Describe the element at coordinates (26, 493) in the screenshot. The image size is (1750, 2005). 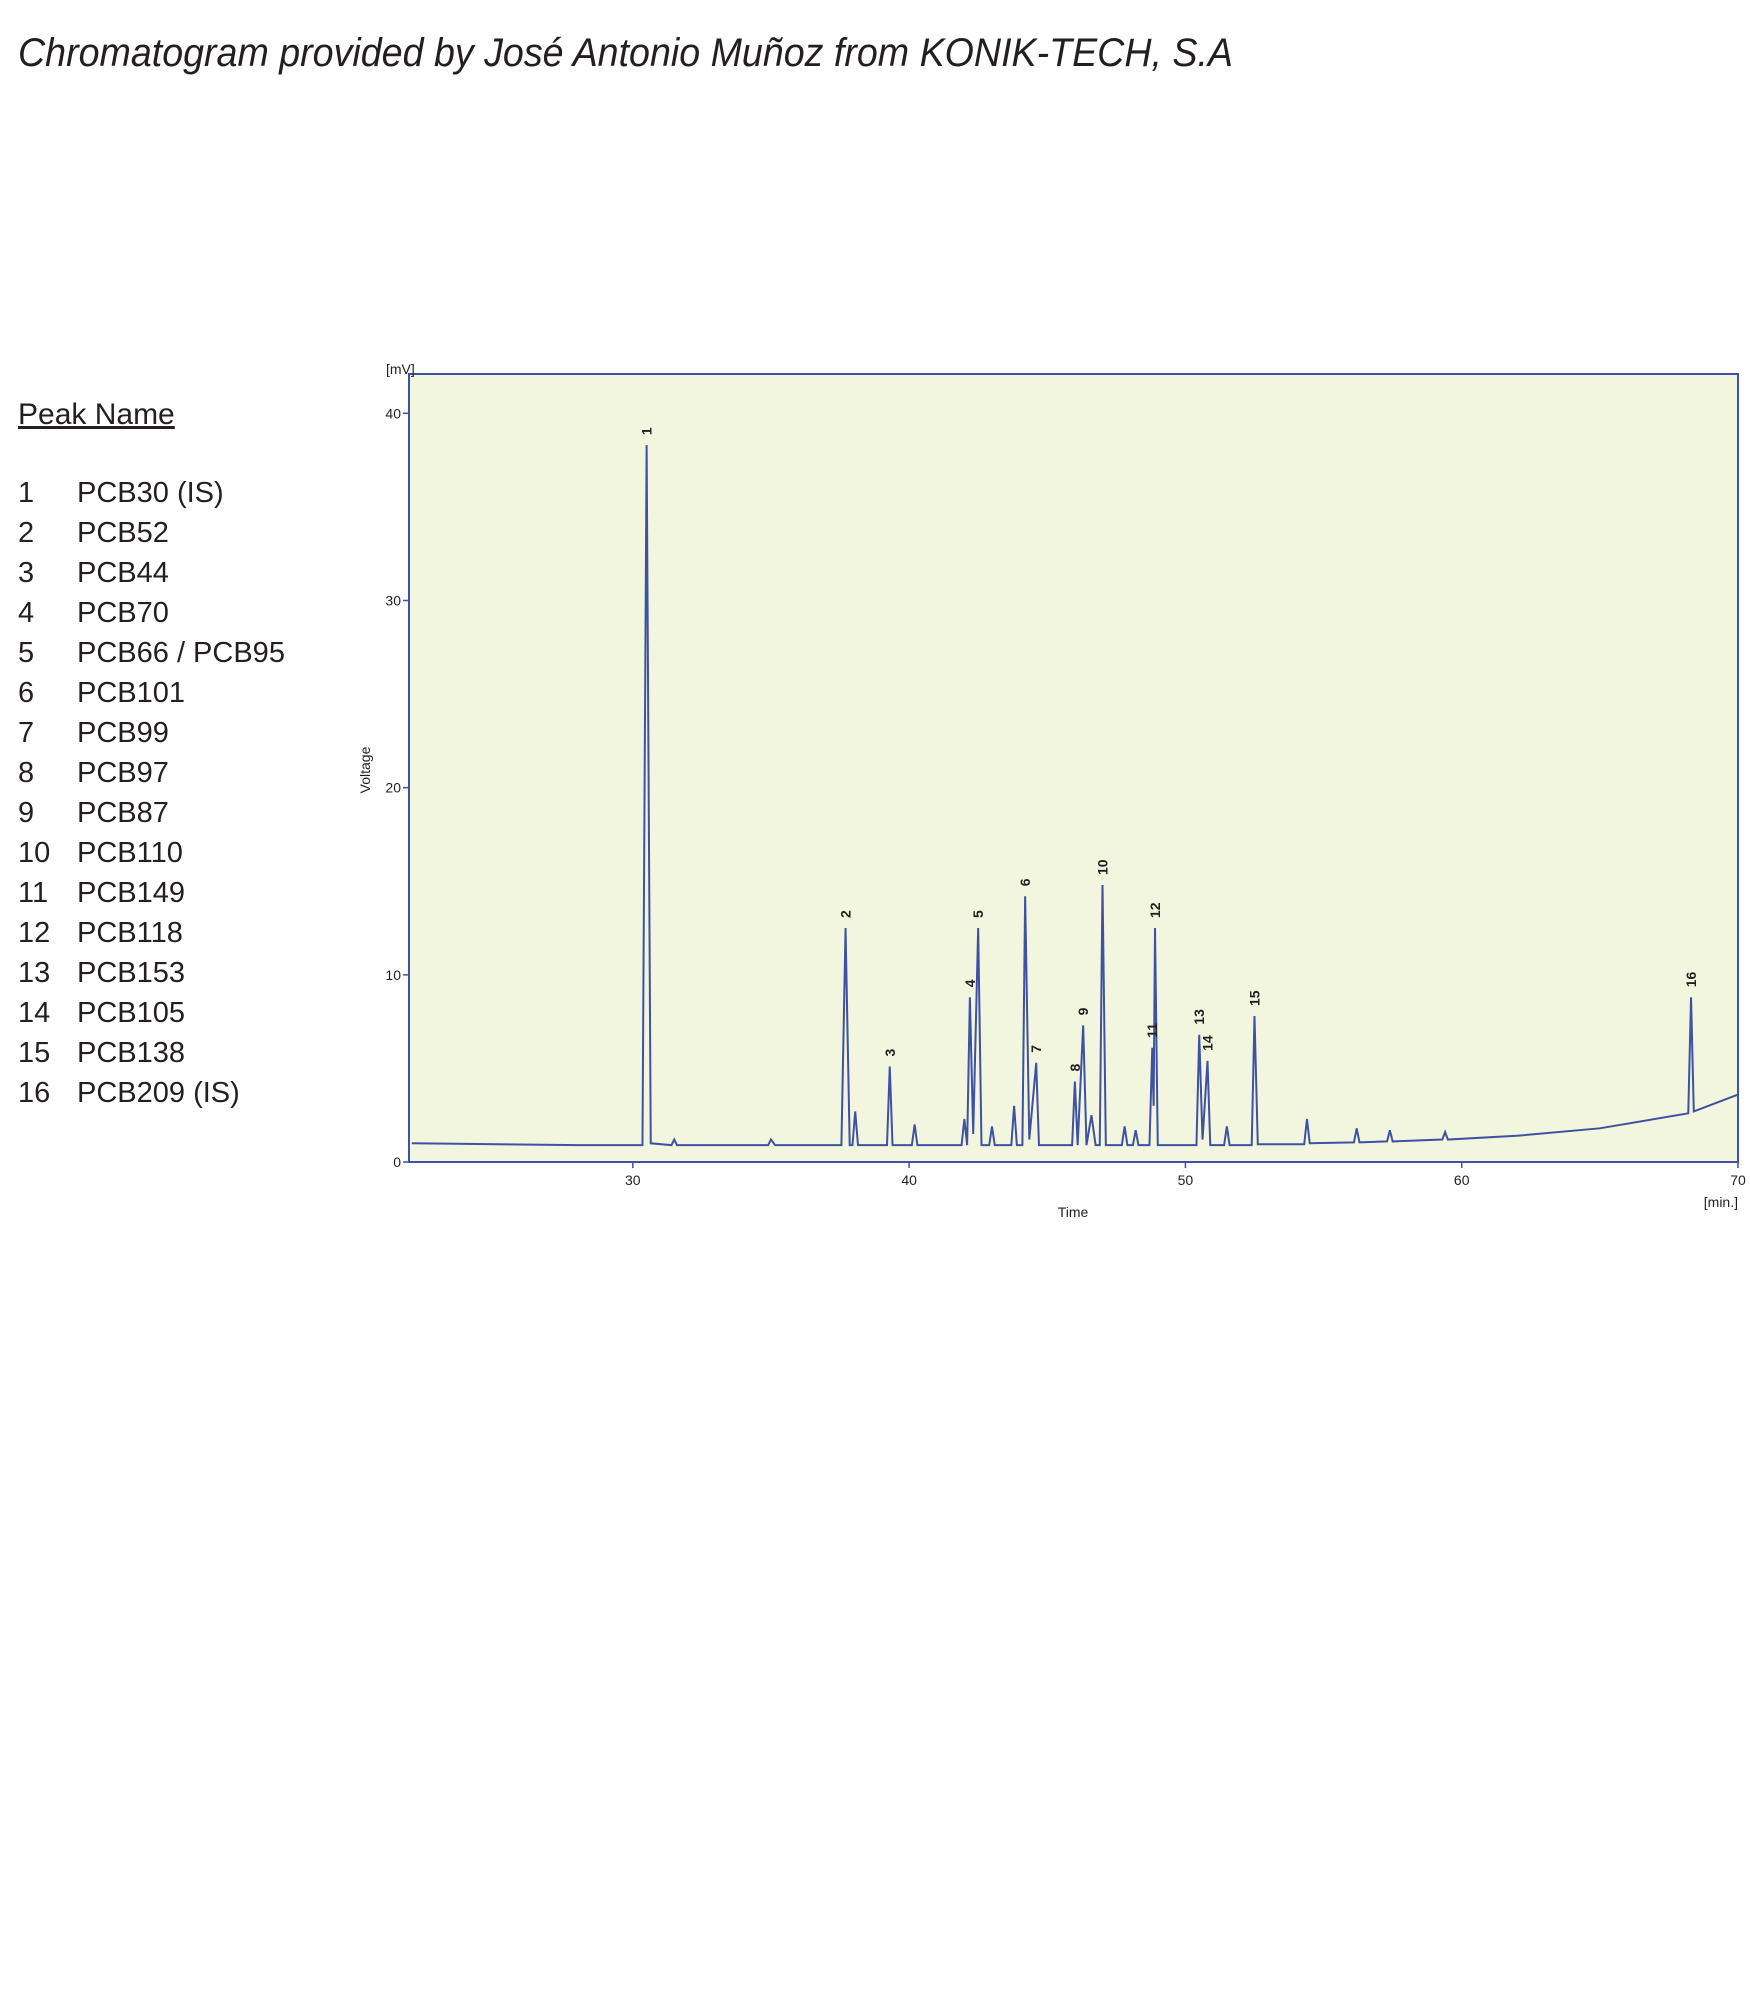
I see `peak-number: 1` at that location.